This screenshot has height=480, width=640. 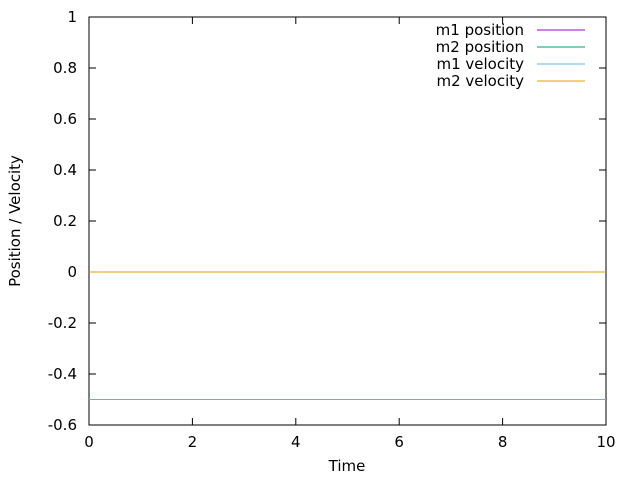 I want to click on x-tick-label: 6, so click(x=399, y=442).